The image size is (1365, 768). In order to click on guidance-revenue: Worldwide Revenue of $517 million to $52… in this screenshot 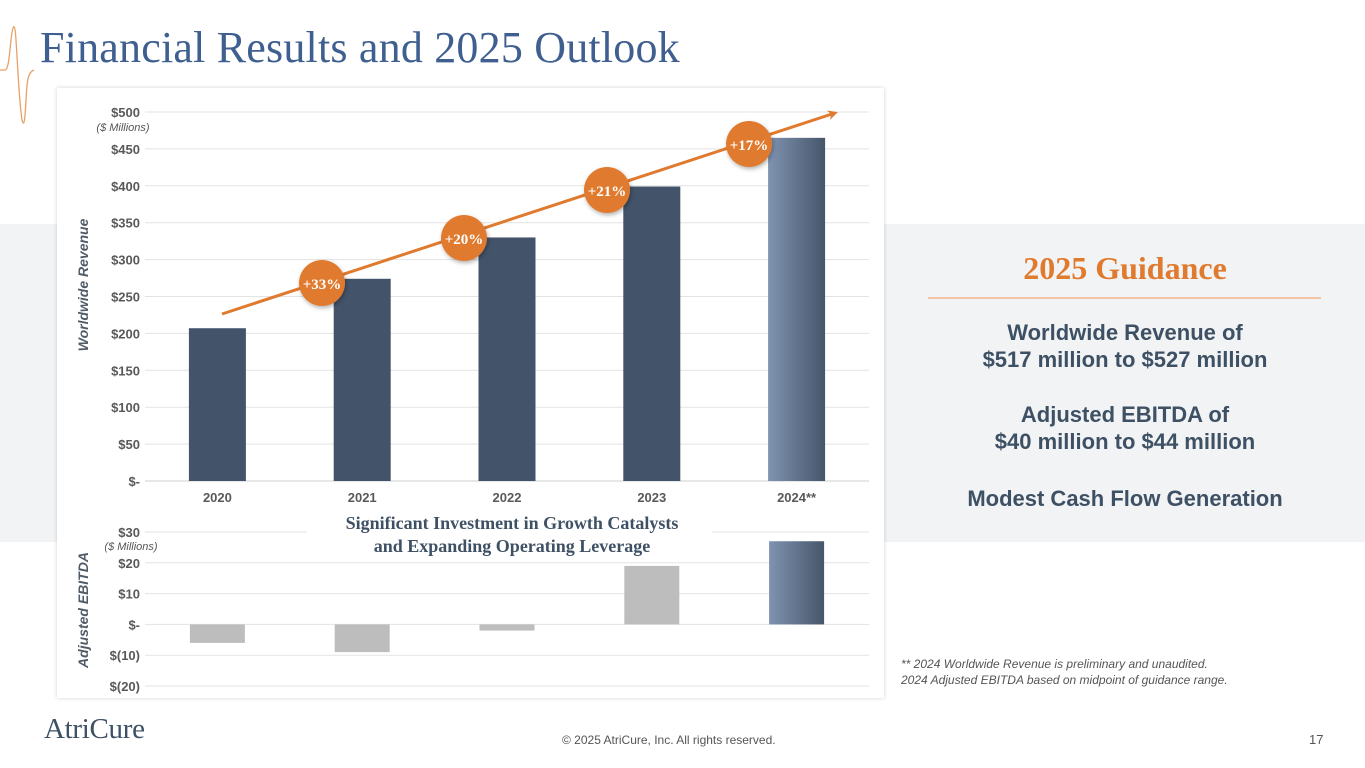, I will do `click(1125, 346)`.